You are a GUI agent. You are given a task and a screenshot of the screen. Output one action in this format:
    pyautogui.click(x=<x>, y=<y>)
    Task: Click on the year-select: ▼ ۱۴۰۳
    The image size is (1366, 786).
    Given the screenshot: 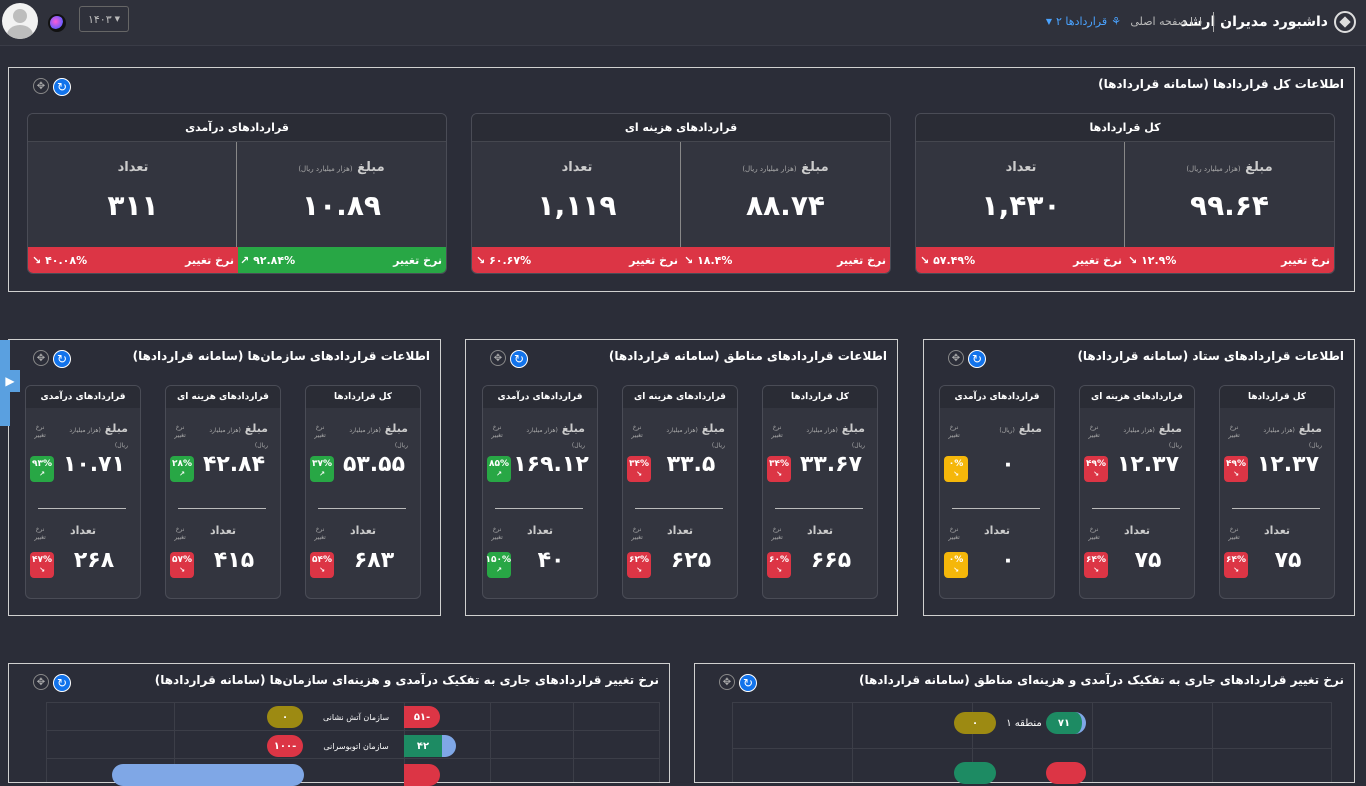 What is the action you would take?
    pyautogui.click(x=104, y=19)
    